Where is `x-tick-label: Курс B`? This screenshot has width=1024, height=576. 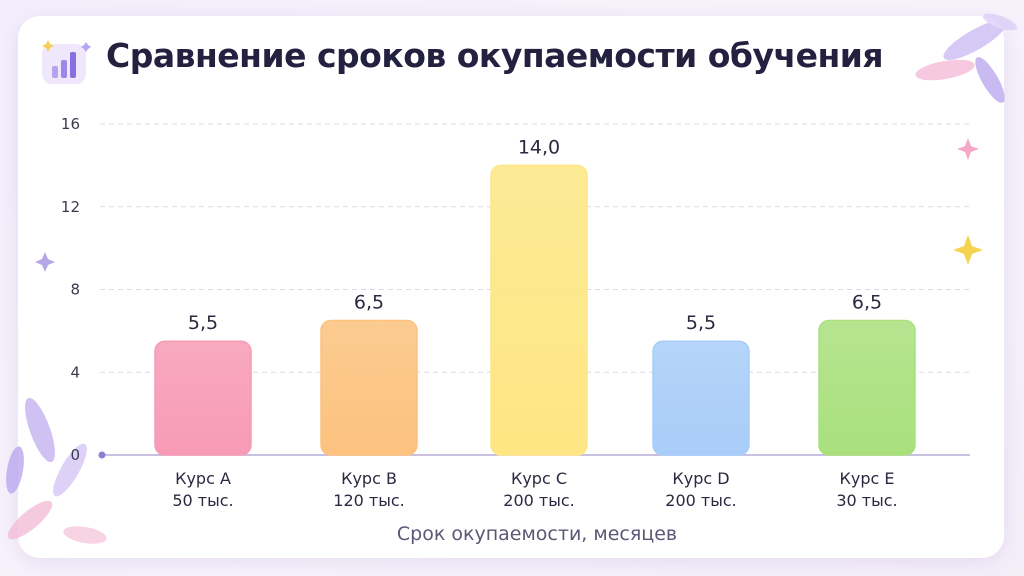
x-tick-label: Курс B is located at coordinates (369, 478).